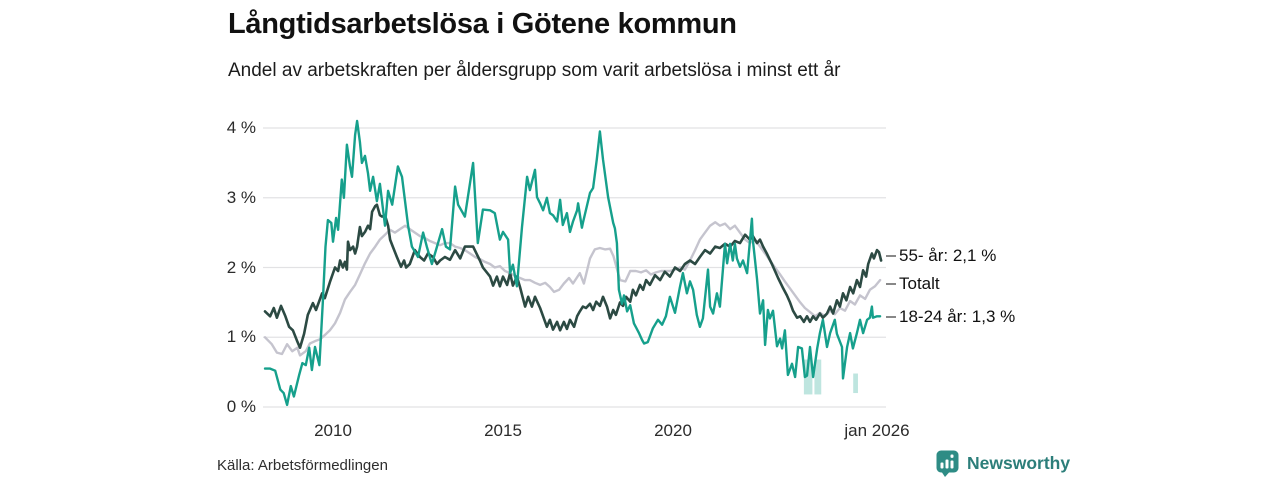 Image resolution: width=1280 pixels, height=480 pixels. I want to click on source-note: Källa: Arbetsförmedlingen, so click(302, 465).